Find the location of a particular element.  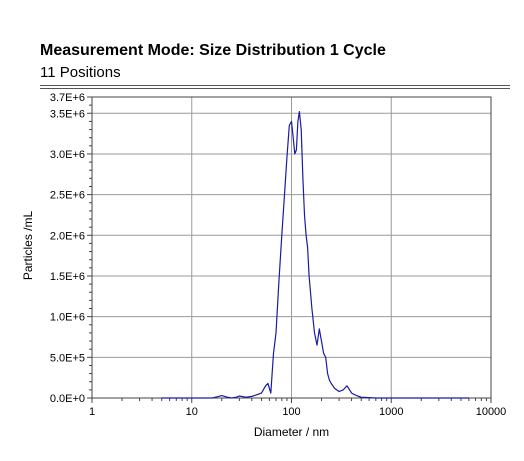

x-axis-label: Diameter / nm is located at coordinates (291, 432).